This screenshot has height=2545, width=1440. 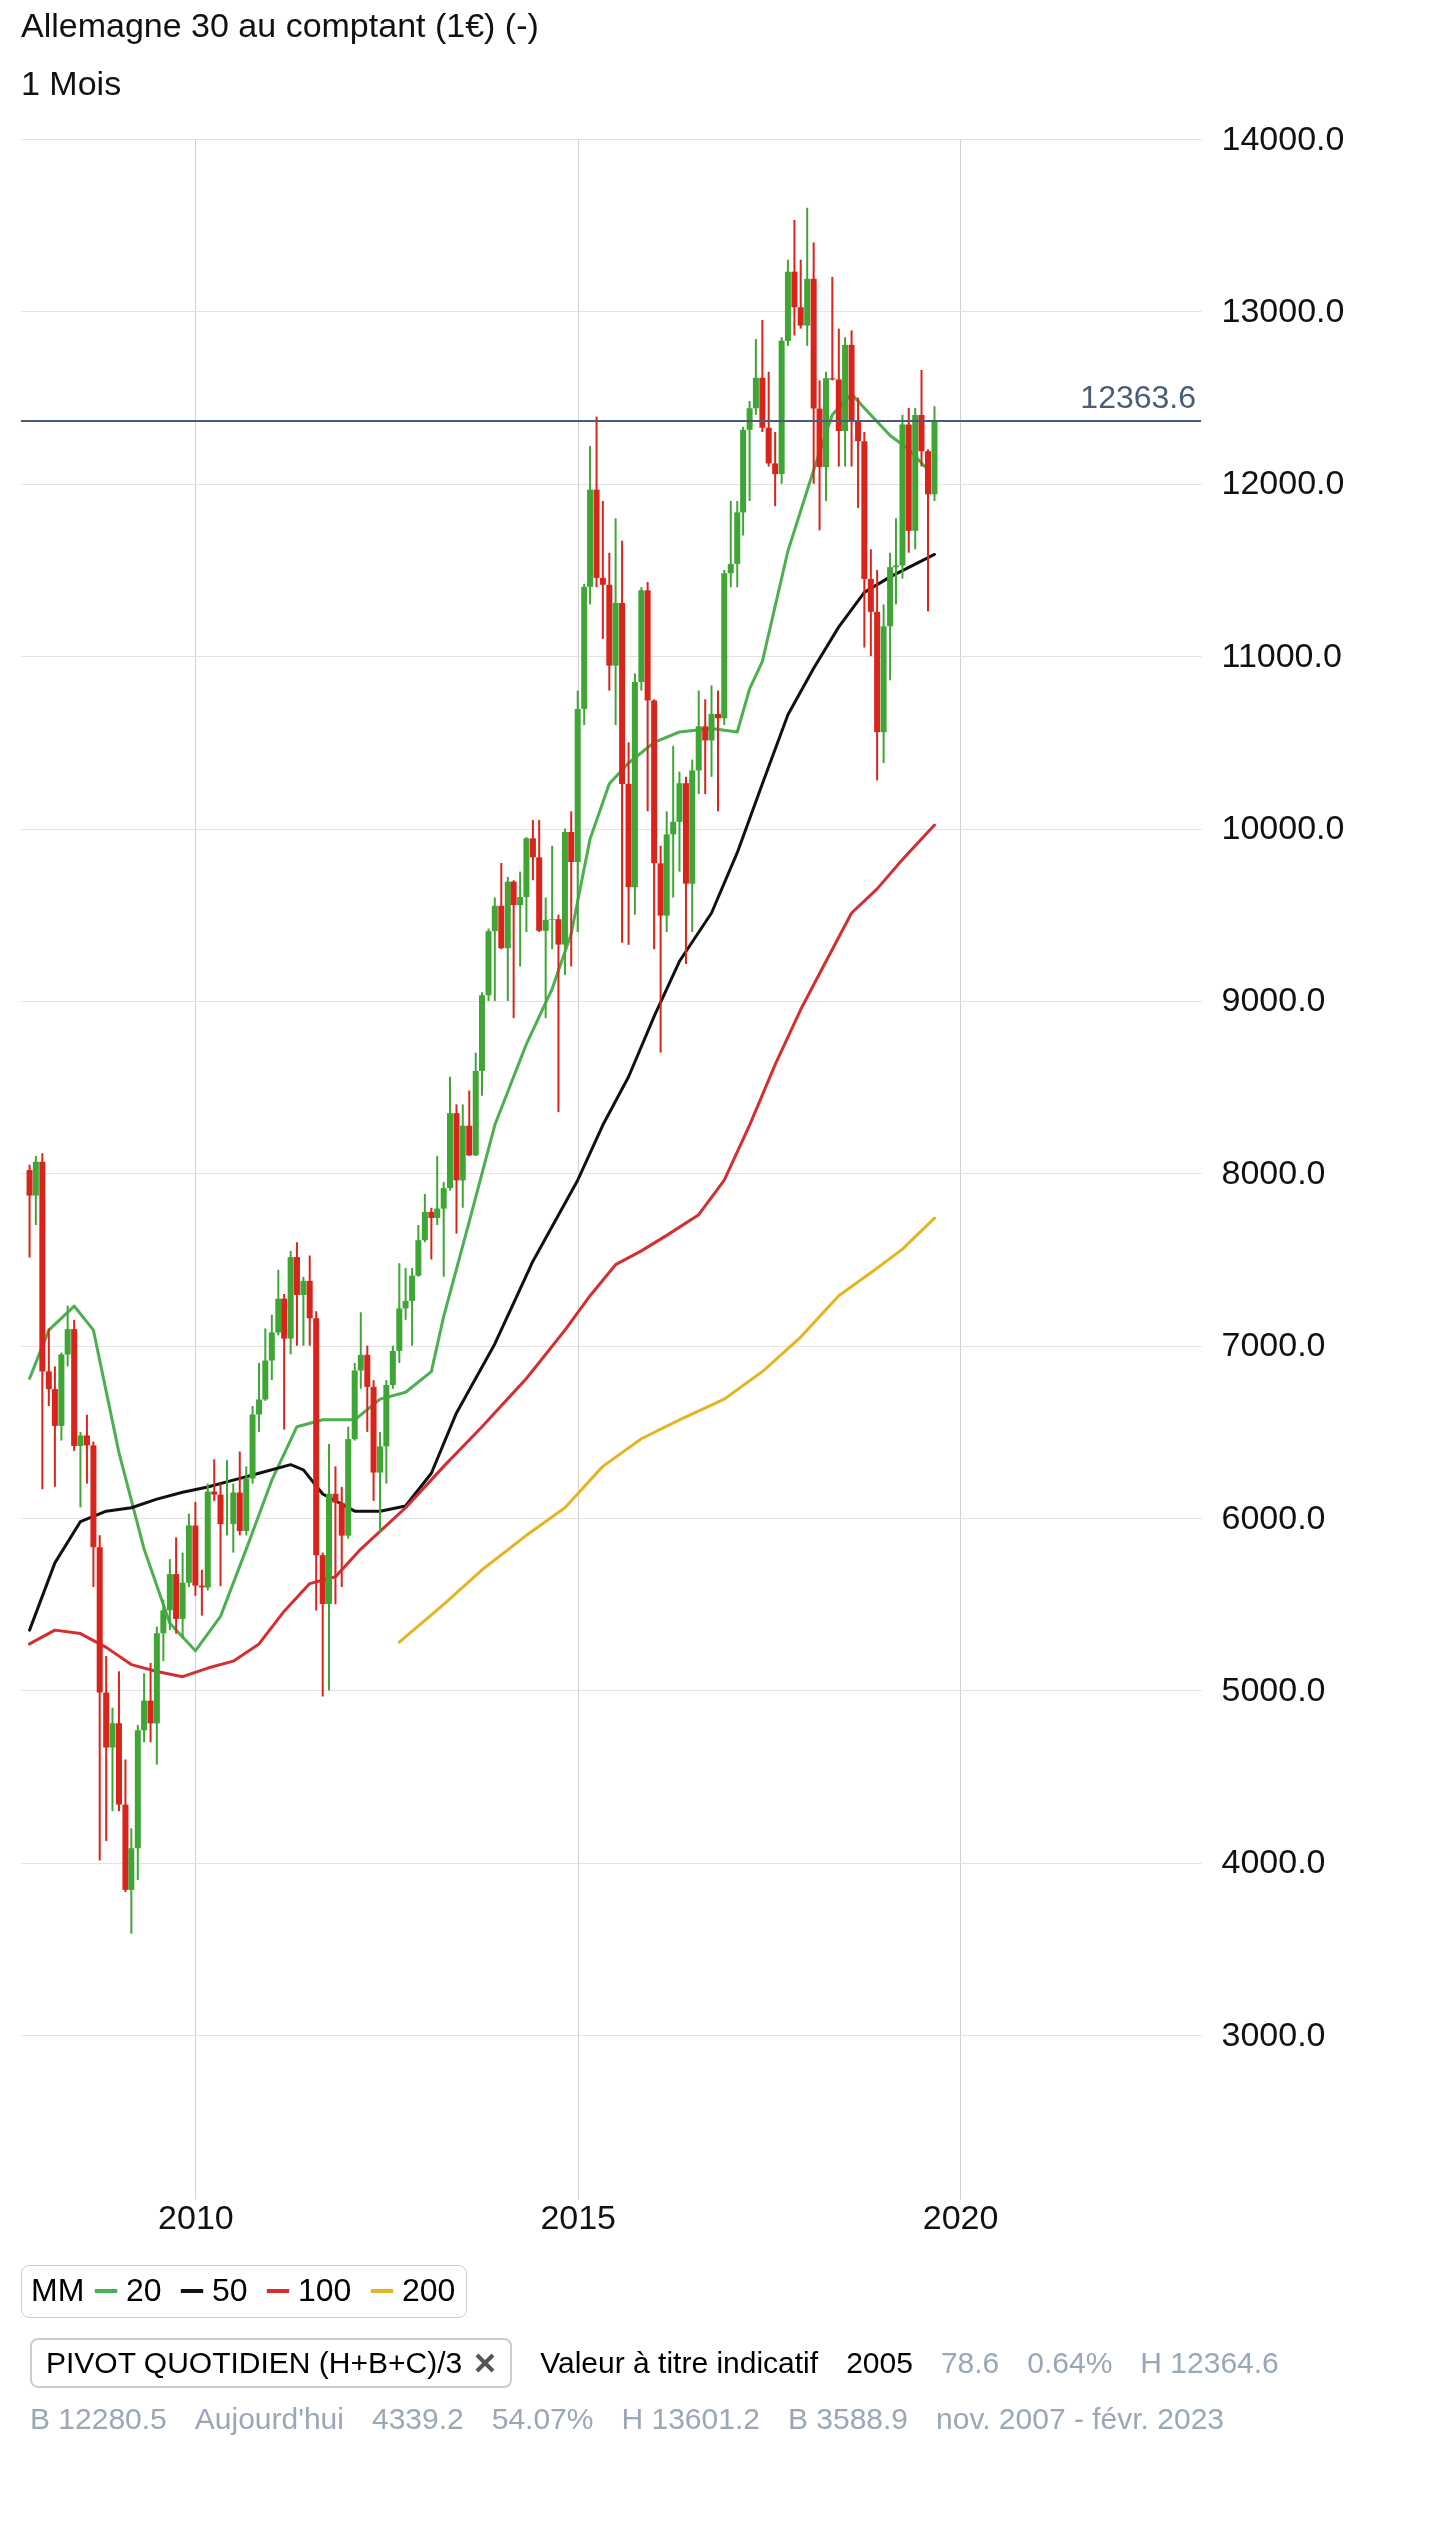 What do you see at coordinates (58, 2290) in the screenshot?
I see `legend-title: MM` at bounding box center [58, 2290].